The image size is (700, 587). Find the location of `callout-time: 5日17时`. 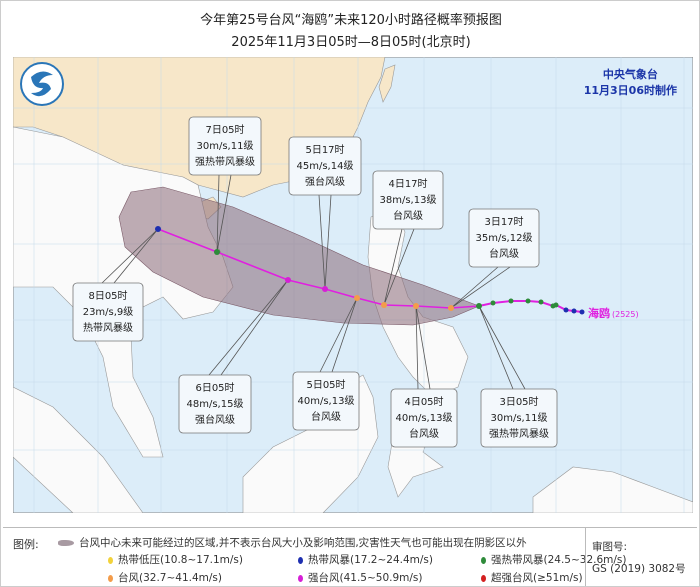

callout-time: 5日17时 is located at coordinates (324, 150).